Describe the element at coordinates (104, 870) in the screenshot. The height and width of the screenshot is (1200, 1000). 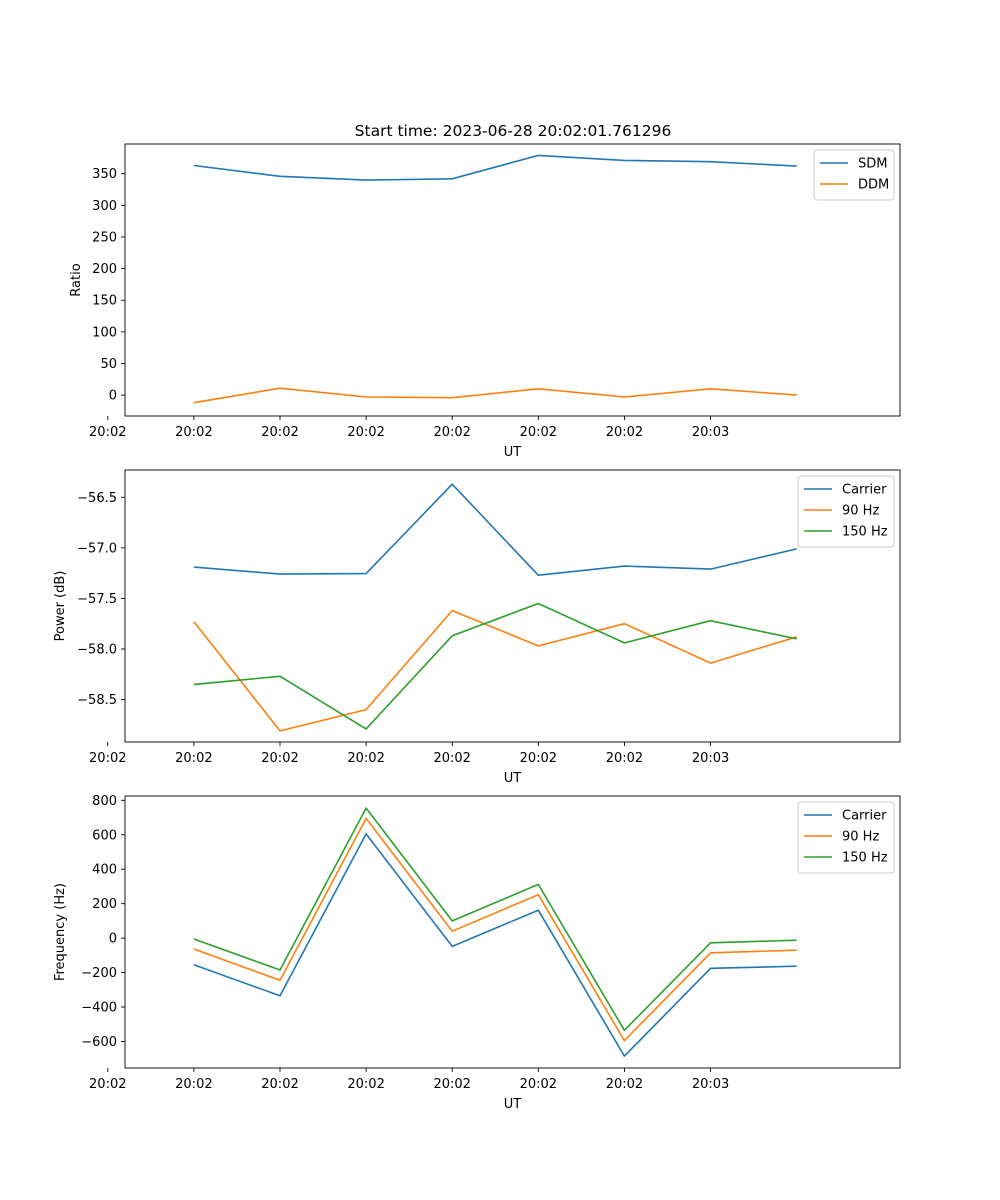
I see `y-tick-label: 400` at that location.